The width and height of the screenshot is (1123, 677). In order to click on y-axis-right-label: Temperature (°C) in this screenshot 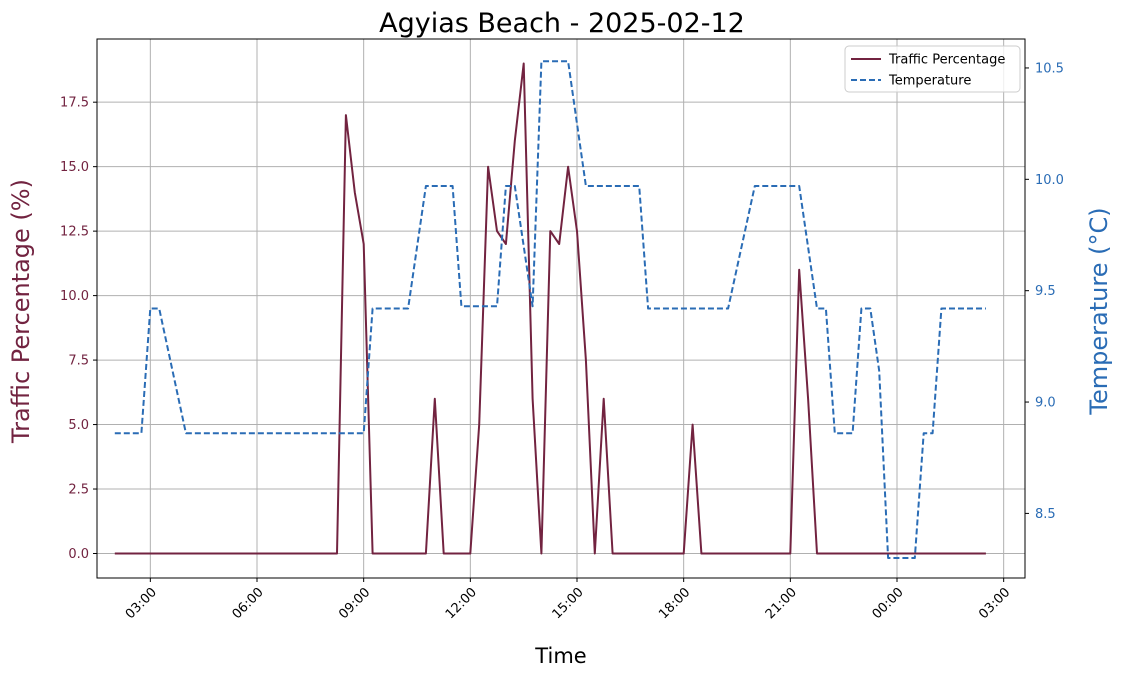, I will do `click(1099, 311)`.